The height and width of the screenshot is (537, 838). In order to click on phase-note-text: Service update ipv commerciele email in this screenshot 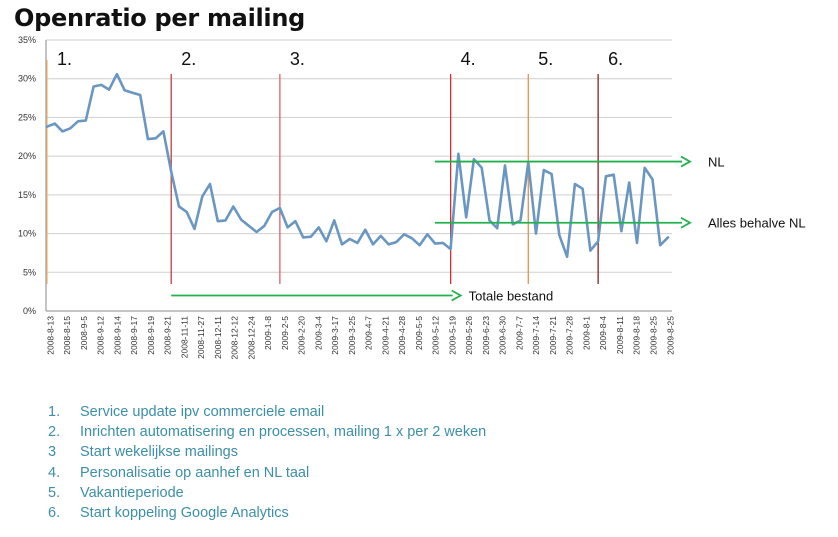, I will do `click(202, 412)`.